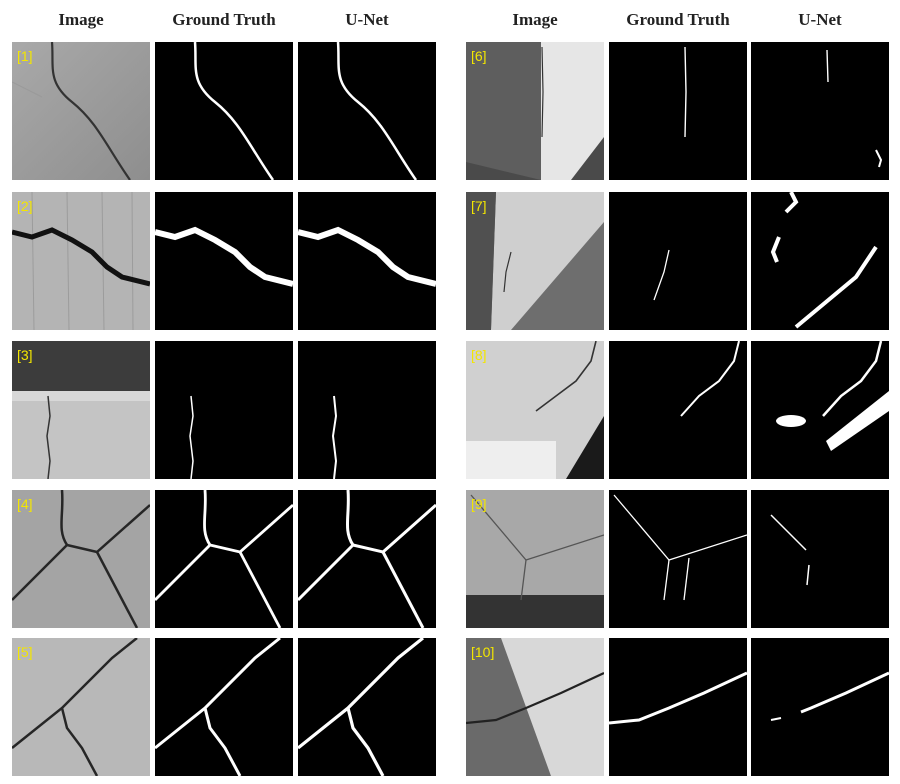  Describe the element at coordinates (535, 410) in the screenshot. I see `photo-8: [8]` at that location.